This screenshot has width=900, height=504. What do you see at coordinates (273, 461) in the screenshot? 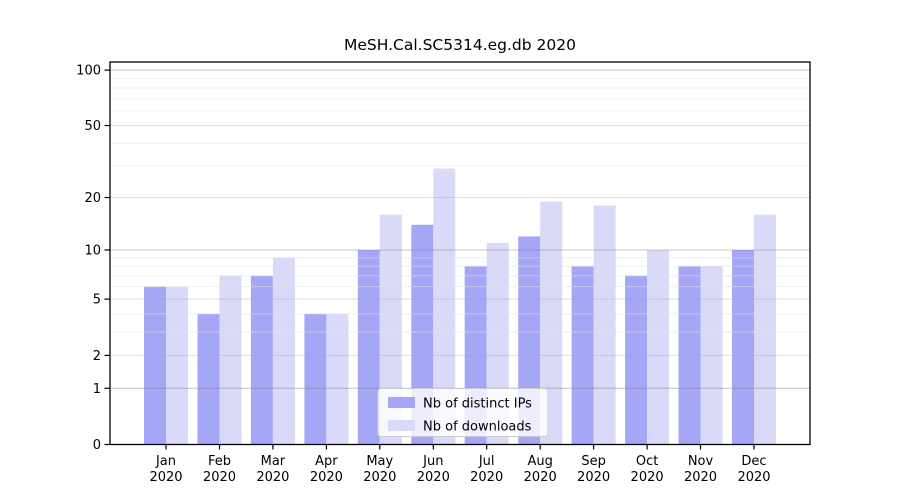
I see `x-tick-label-month-mar: Mar` at bounding box center [273, 461].